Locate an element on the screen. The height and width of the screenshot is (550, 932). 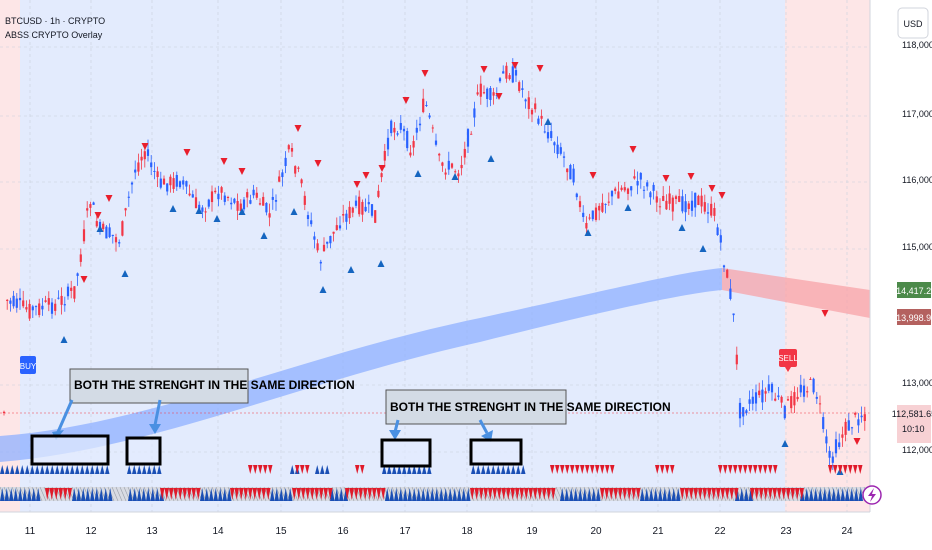
annotation-1-text: BOTH THE STRENGHT IN THE SAME DIRECTION is located at coordinates (214, 385).